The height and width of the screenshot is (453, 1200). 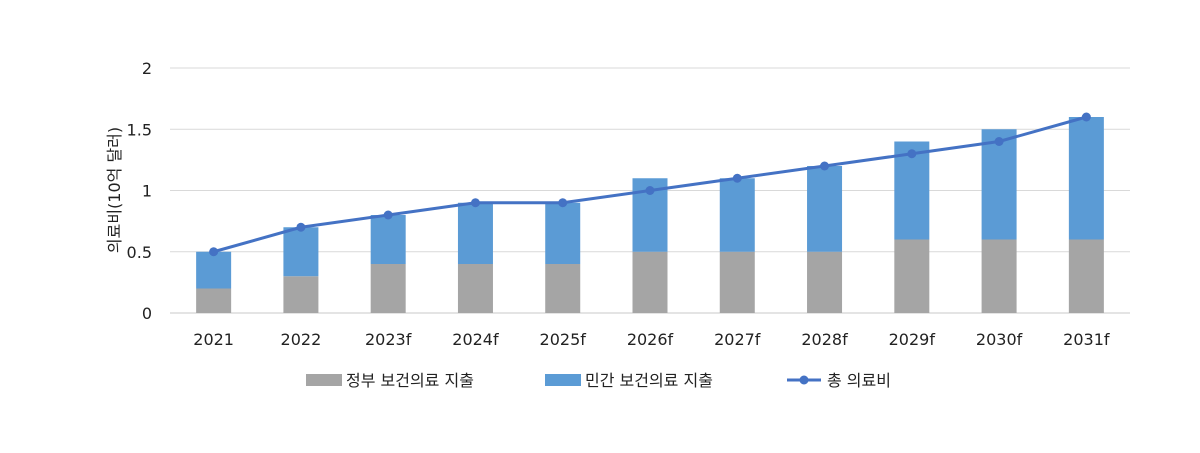 What do you see at coordinates (114, 190) in the screenshot?
I see `y-axis-label: 의료비(10억 달러)` at bounding box center [114, 190].